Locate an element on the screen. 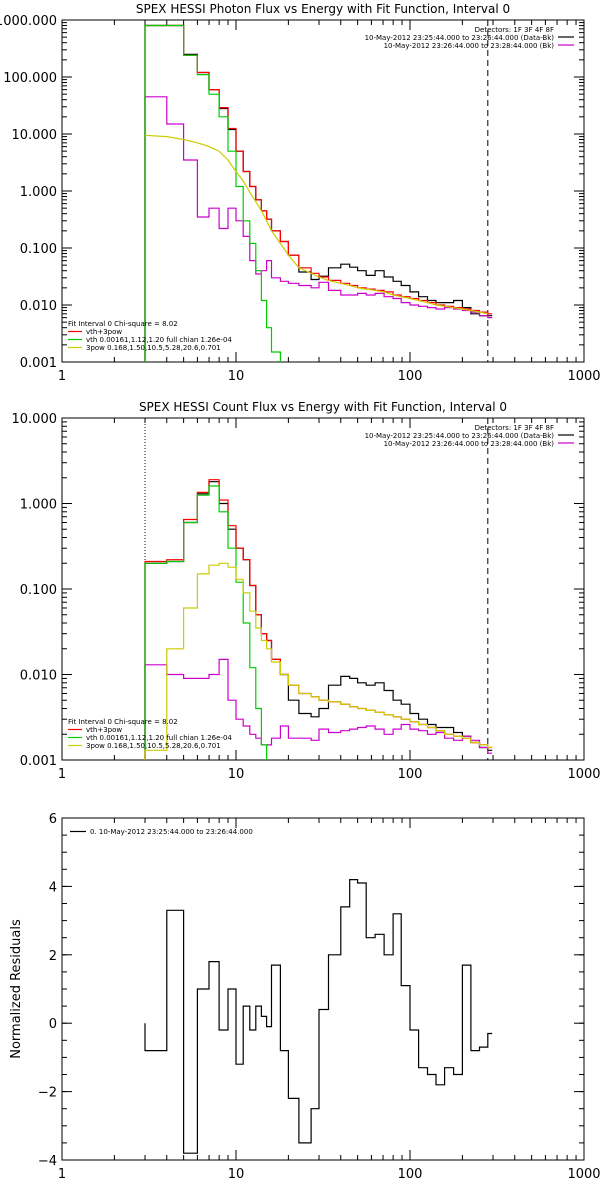 The width and height of the screenshot is (600, 1200). y-tick-label: 1000.000 is located at coordinates (28, 21).